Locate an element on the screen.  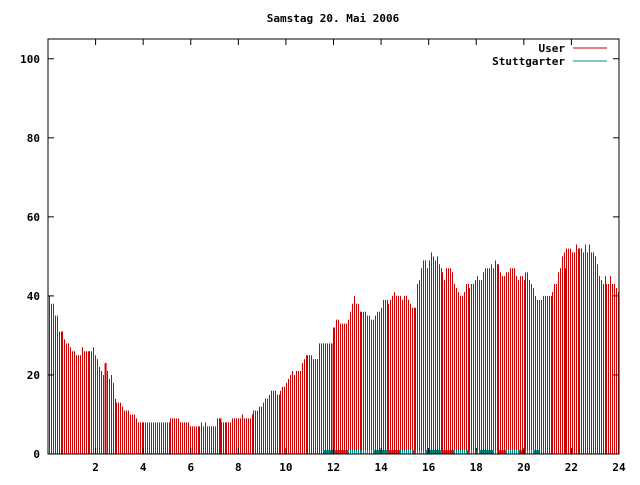
y-tick-label: 100 is located at coordinates (30, 59).